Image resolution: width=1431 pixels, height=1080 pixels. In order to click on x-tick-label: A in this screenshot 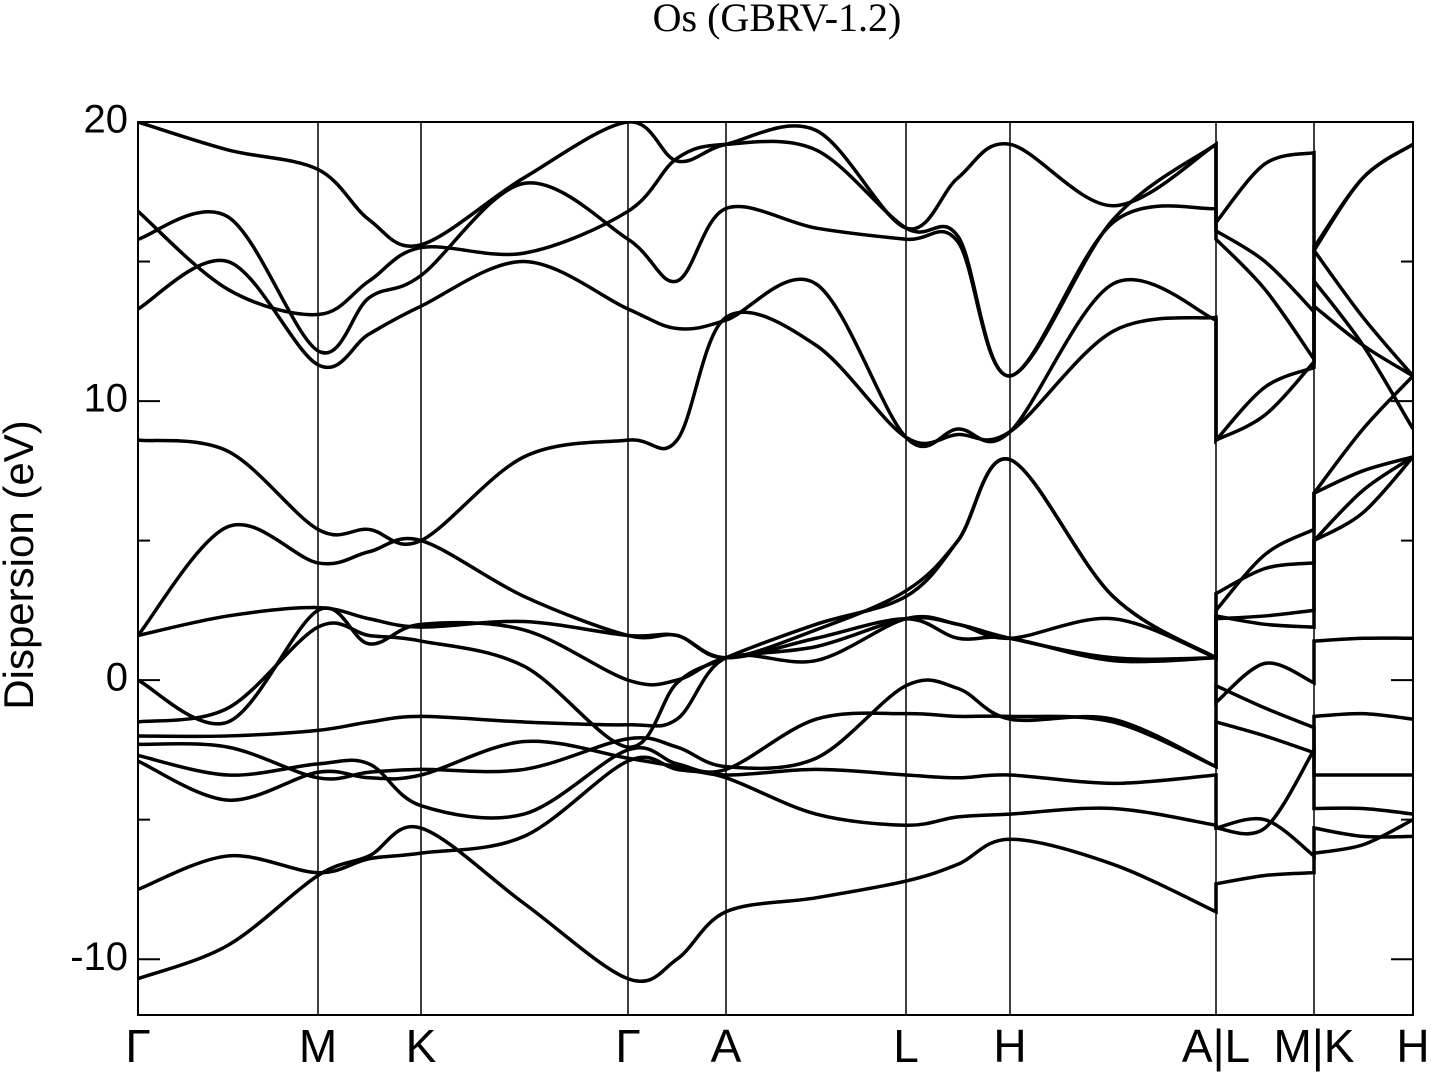, I will do `click(726, 1046)`.